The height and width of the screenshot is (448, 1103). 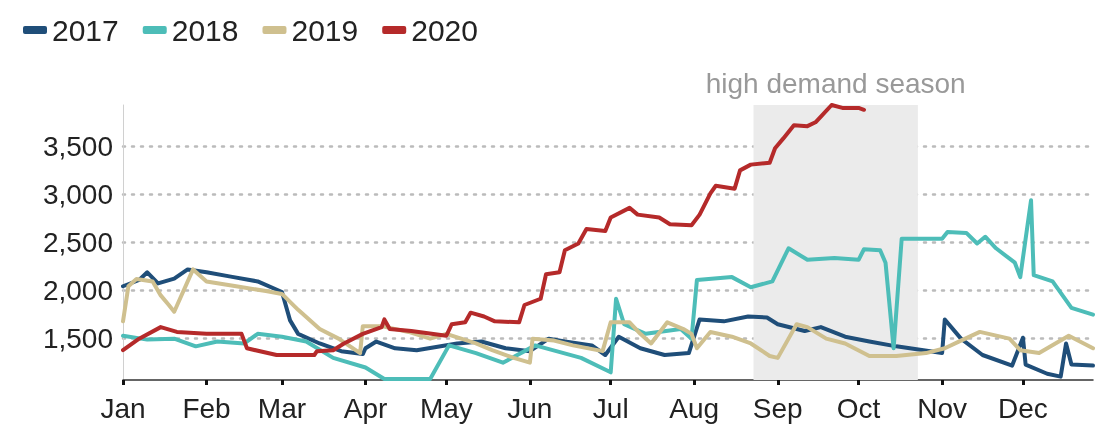 What do you see at coordinates (77, 146) in the screenshot?
I see `y-tick-label: 3,500` at bounding box center [77, 146].